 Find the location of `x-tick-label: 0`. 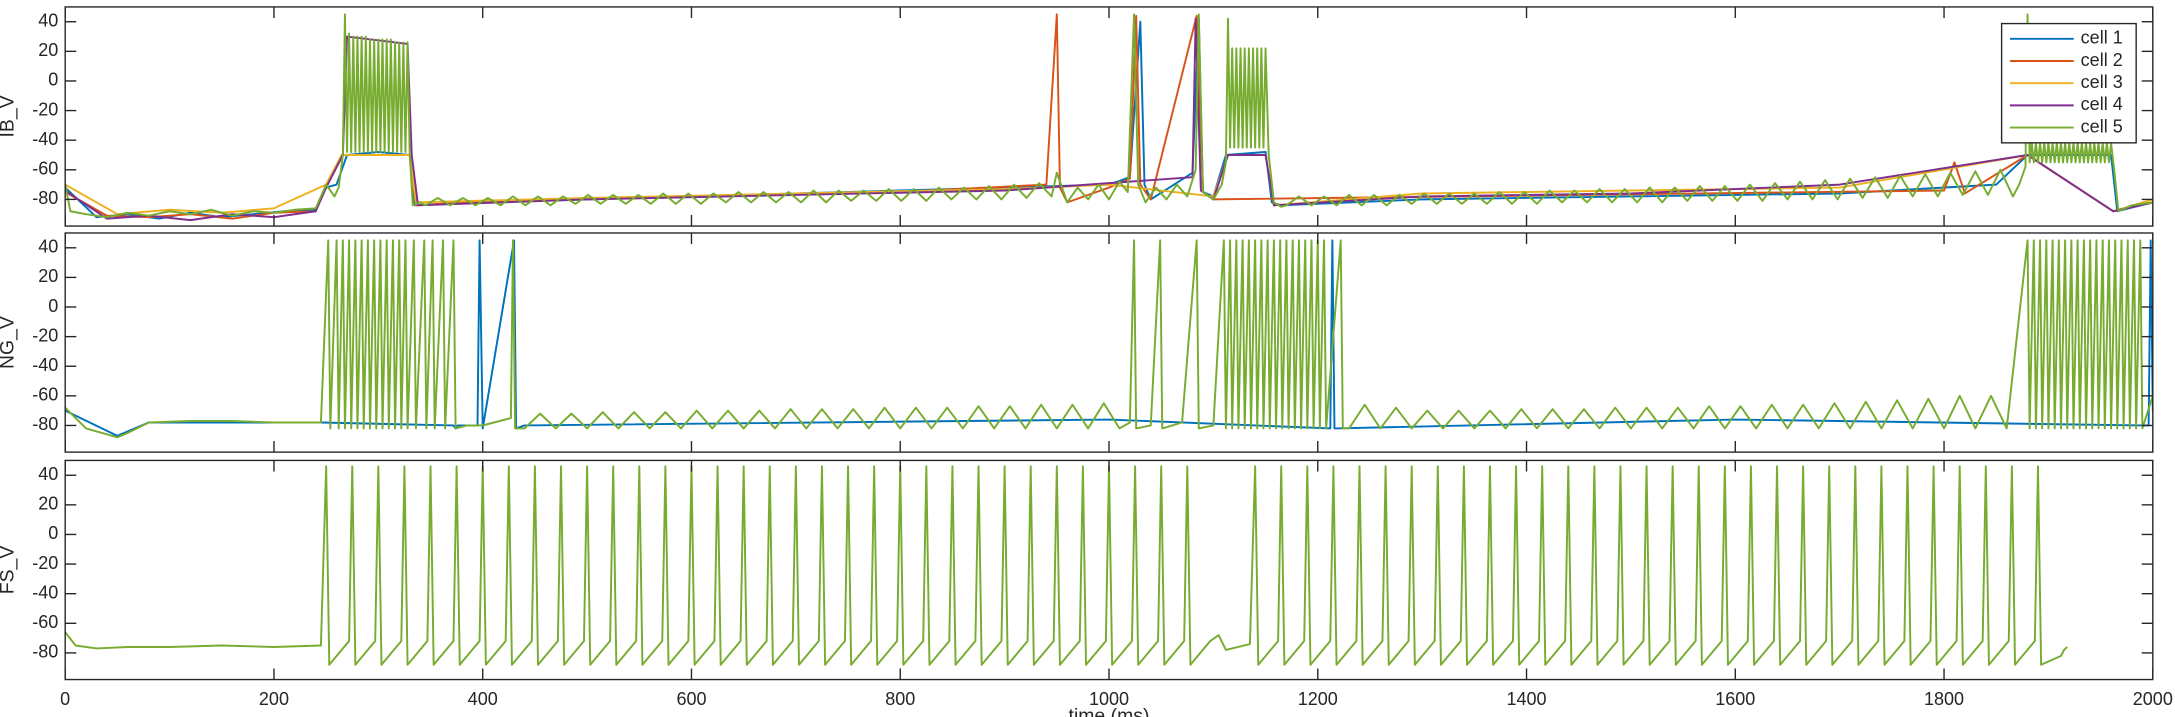

x-tick-label: 0 is located at coordinates (65, 699).